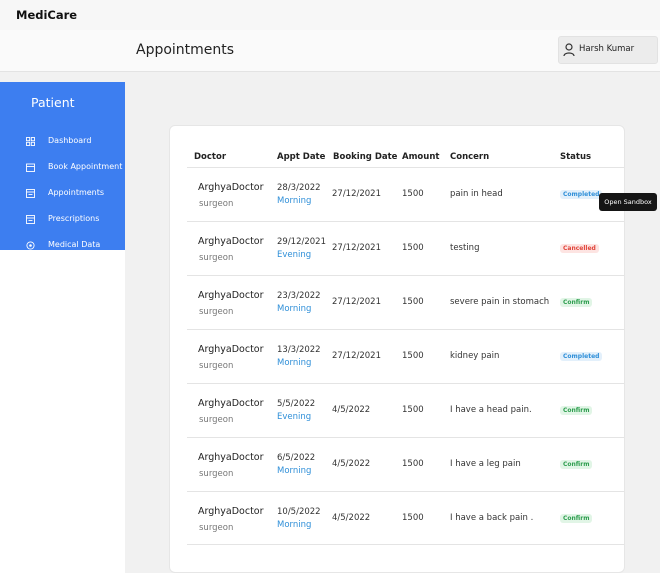  Describe the element at coordinates (30, 219) in the screenshot. I see `document-icon` at that location.